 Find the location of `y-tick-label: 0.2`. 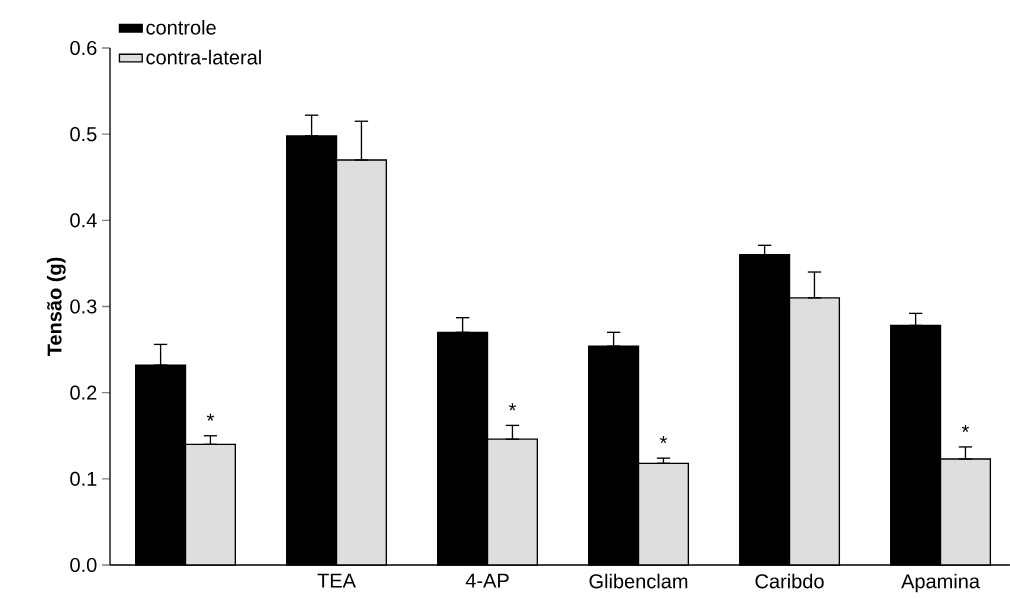

y-tick-label: 0.2 is located at coordinates (83, 392).